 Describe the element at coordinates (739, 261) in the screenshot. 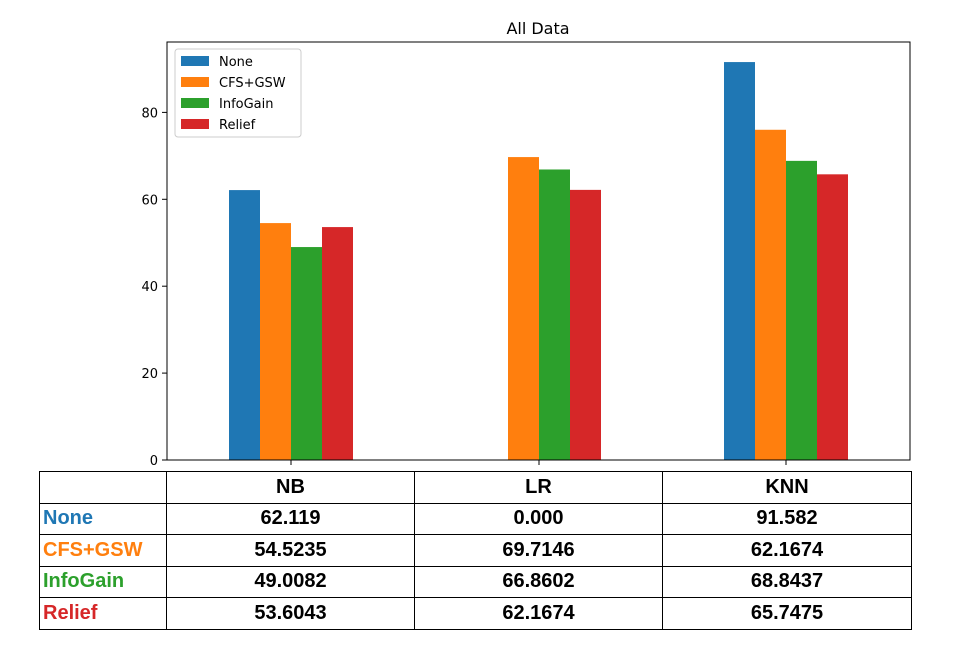

I see `bar-none-knn` at that location.